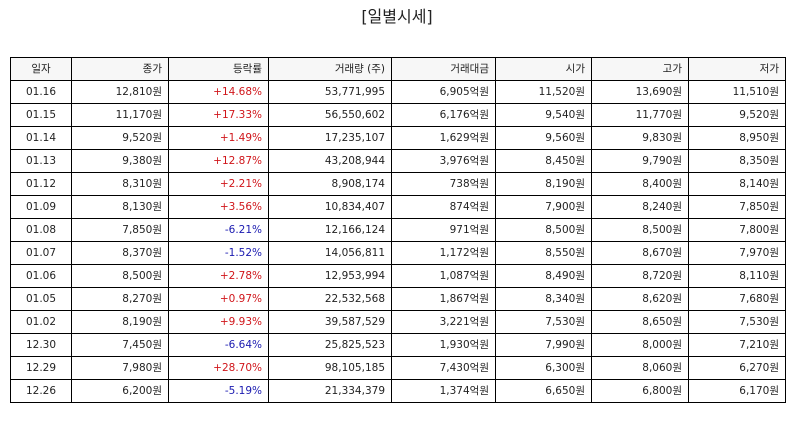 The image size is (794, 425). What do you see at coordinates (640, 207) in the screenshot?
I see `cell-high: 8,240원` at bounding box center [640, 207].